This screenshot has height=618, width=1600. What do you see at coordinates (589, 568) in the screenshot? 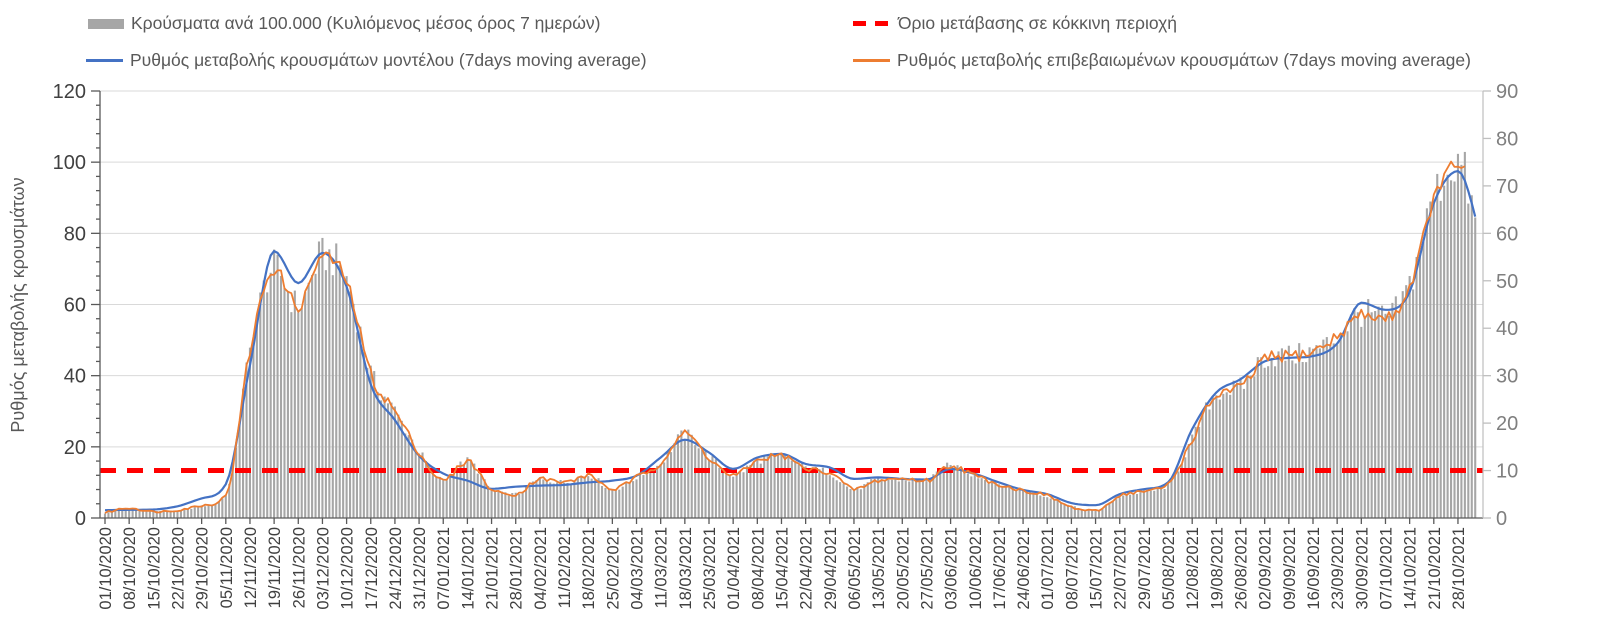
I see `x-axis-date-label: 18/02/2021` at bounding box center [589, 568].